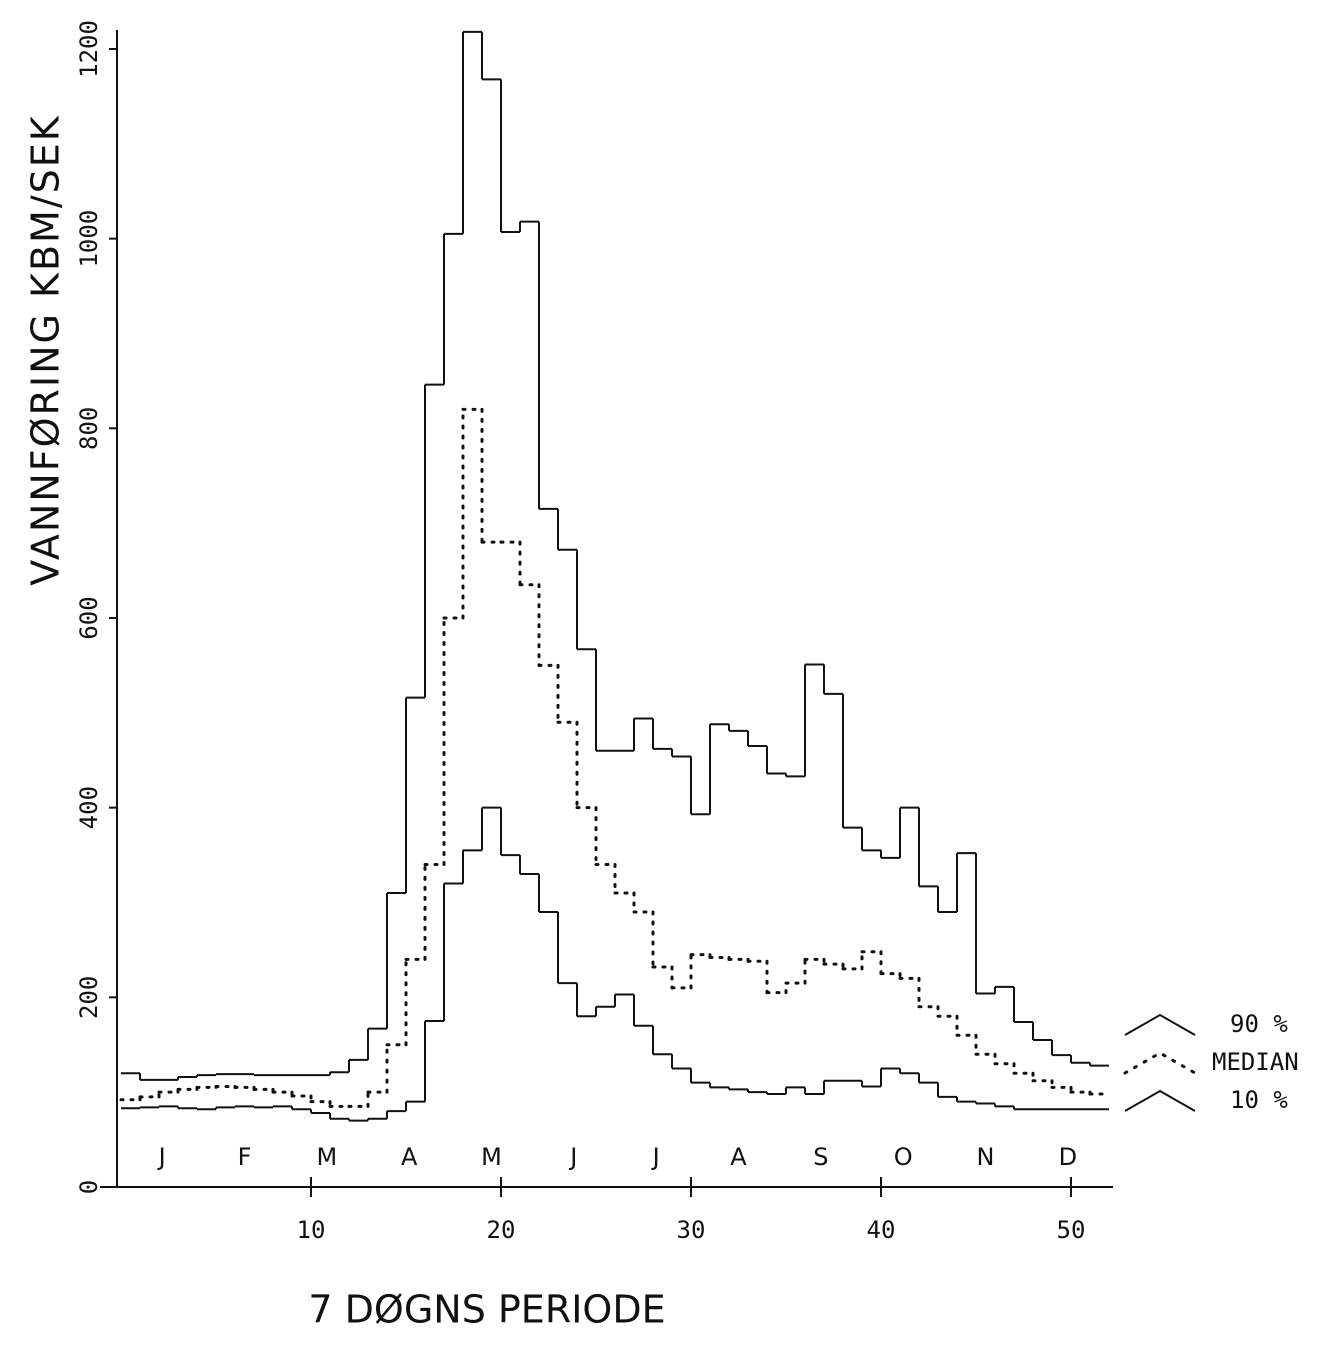 Image resolution: width=1343 pixels, height=1347 pixels. I want to click on x-axis-label: 7 DØGNS PERIODE, so click(486, 1310).